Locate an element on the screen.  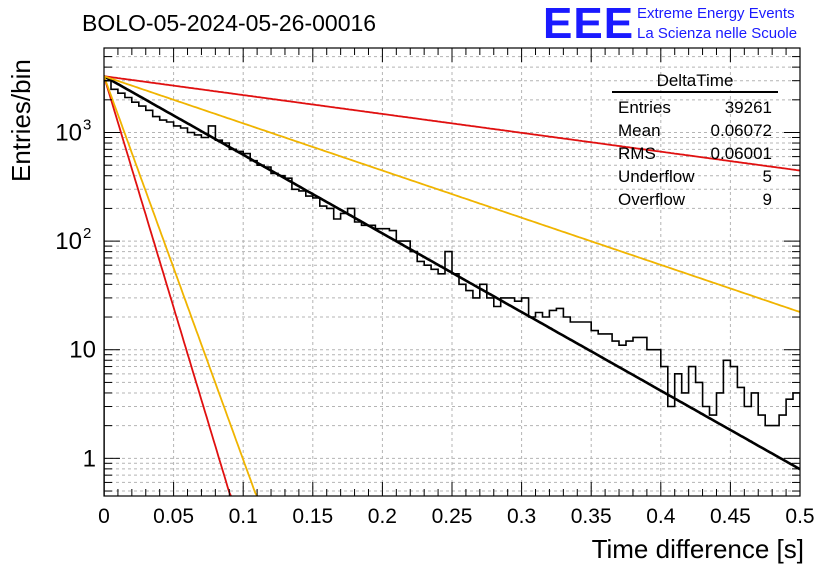
logo-line-2: La Scienza nelle Scuole is located at coordinates (717, 33).